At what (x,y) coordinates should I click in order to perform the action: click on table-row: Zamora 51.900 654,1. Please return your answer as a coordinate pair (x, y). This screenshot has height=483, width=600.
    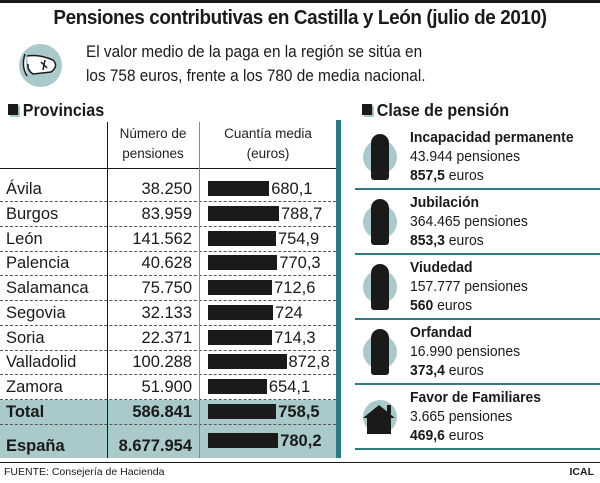
    Looking at the image, I should click on (168, 387).